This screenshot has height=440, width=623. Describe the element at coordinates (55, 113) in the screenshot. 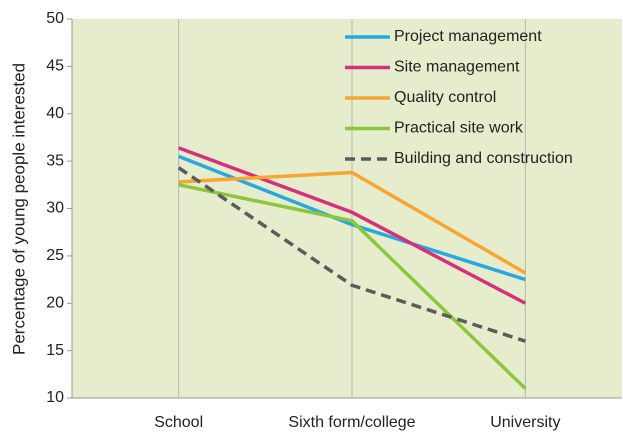

I see `y-tick-label: 40` at that location.